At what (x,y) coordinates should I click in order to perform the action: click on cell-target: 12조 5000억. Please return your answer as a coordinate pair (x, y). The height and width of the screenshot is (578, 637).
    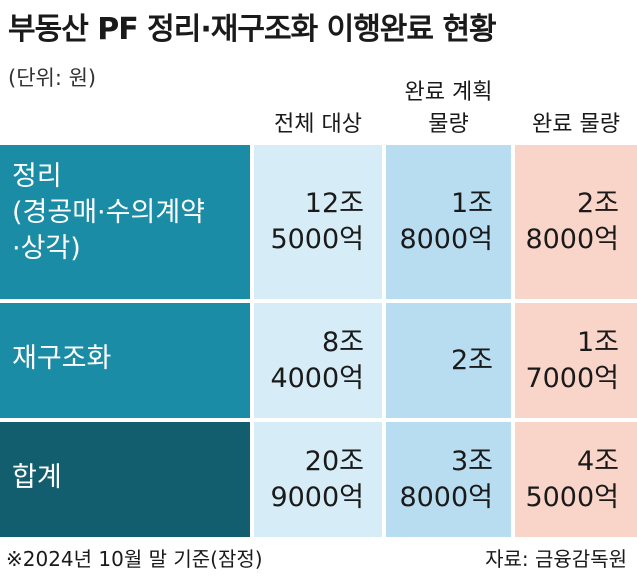
    Looking at the image, I should click on (318, 222).